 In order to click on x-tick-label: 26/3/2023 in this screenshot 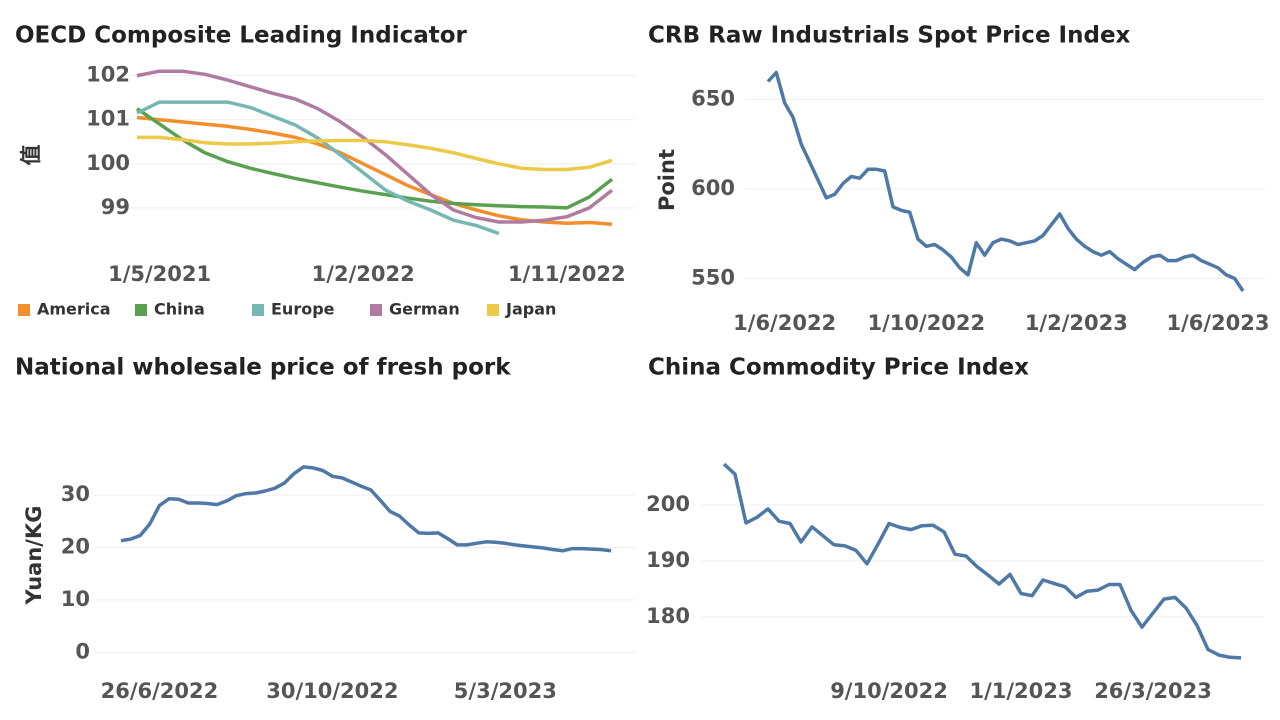, I will do `click(1153, 691)`.